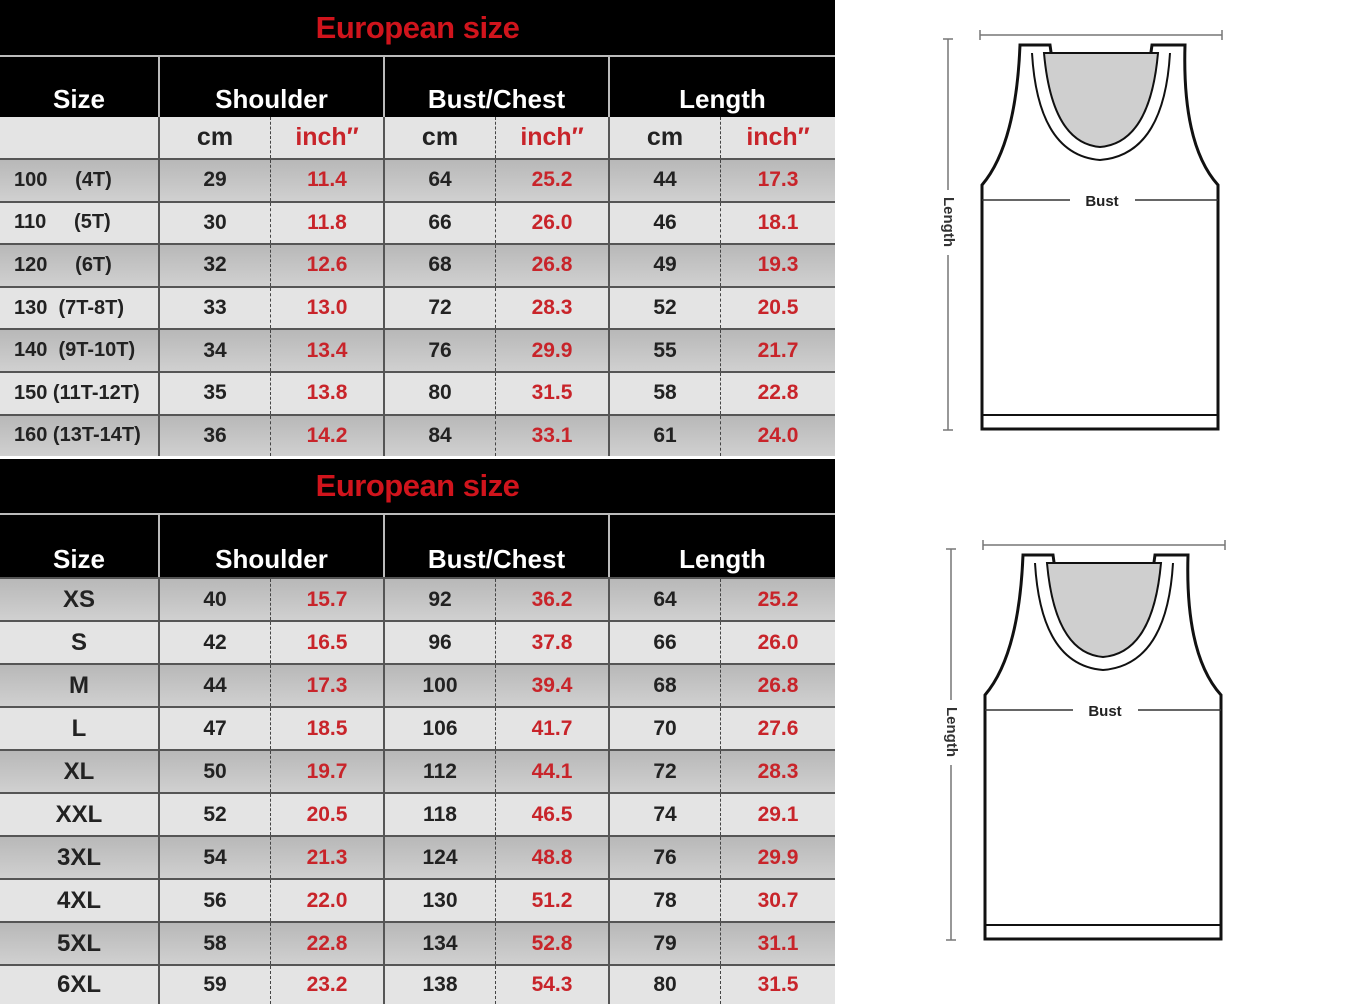 The width and height of the screenshot is (1365, 1004). Describe the element at coordinates (664, 350) in the screenshot. I see `cm-cell: 55` at that location.